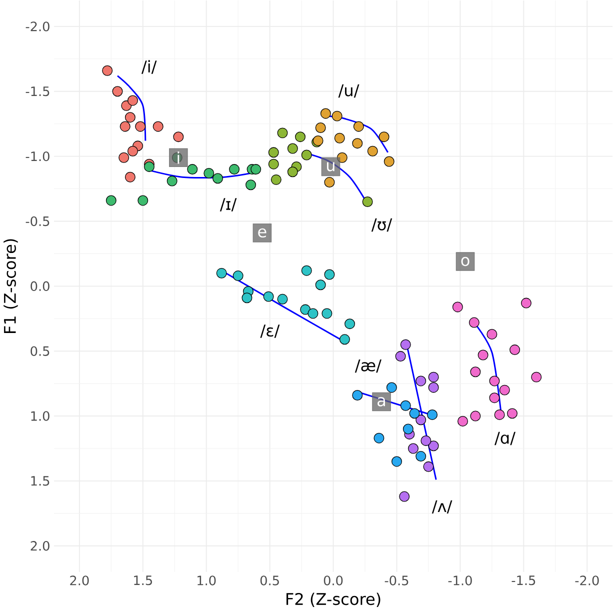  What do you see at coordinates (465, 261) in the screenshot?
I see `data-label: o` at bounding box center [465, 261].